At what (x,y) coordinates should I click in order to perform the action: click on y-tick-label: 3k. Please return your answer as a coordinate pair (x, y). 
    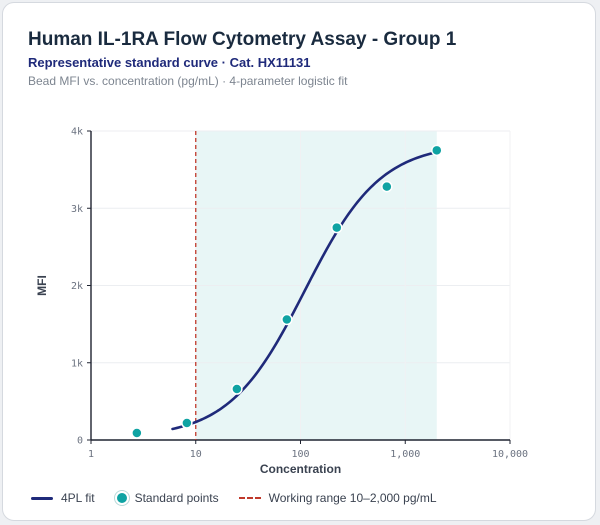
    Looking at the image, I should click on (77, 209).